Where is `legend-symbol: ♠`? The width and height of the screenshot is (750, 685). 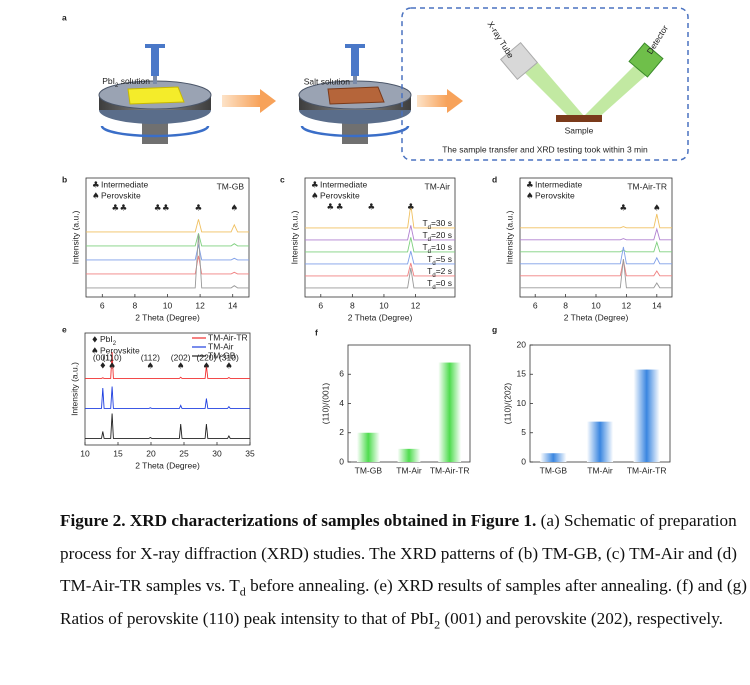
legend-symbol: ♠ is located at coordinates (95, 352).